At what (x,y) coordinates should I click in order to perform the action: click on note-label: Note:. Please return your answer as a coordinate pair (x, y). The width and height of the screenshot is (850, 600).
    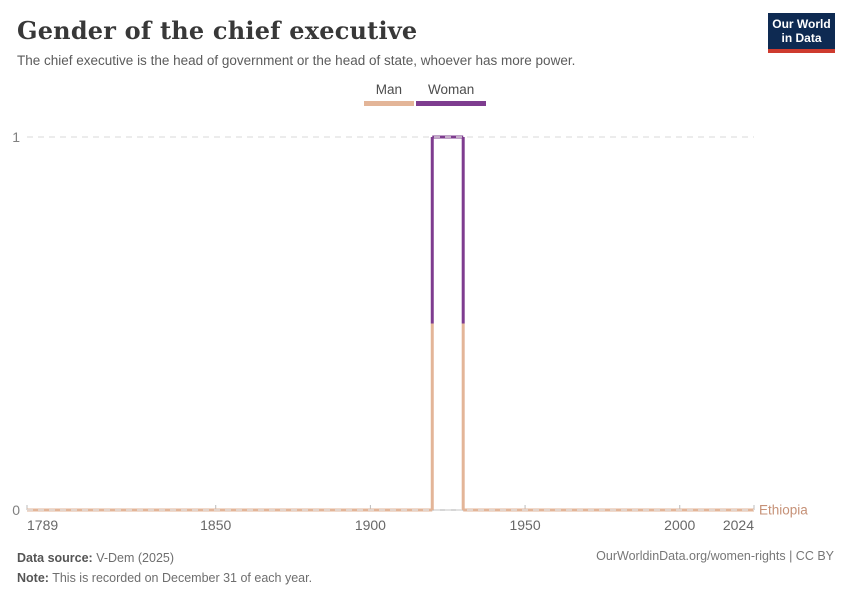
    Looking at the image, I should click on (33, 578).